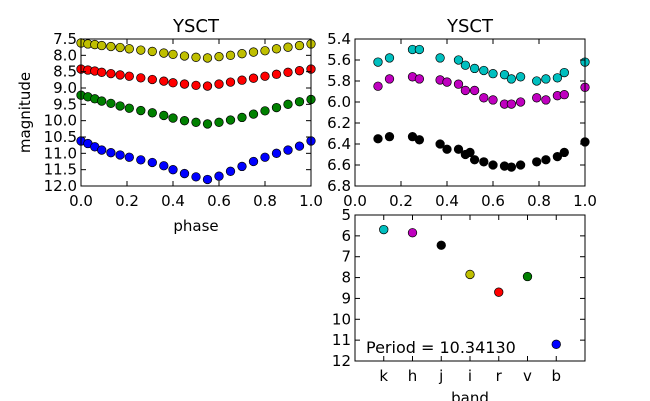 Image resolution: width=650 pixels, height=401 pixels. Describe the element at coordinates (339, 39) in the screenshot. I see `y-tick-label: 5.4` at that location.